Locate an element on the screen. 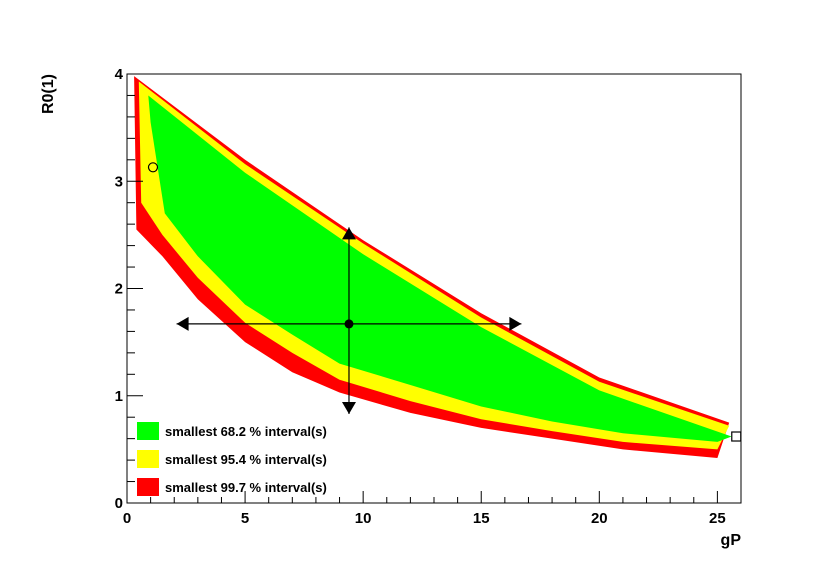 This screenshot has height=570, width=830. mean-marker is located at coordinates (349, 324).